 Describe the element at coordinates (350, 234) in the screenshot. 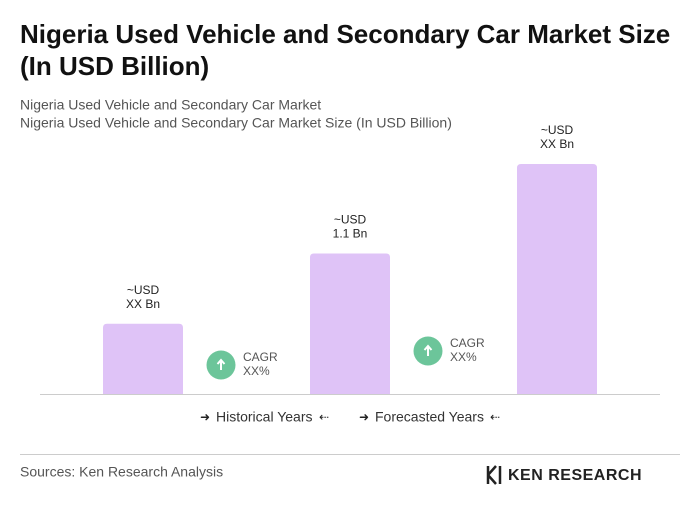

I see `value-label: 1.1 Bn` at that location.